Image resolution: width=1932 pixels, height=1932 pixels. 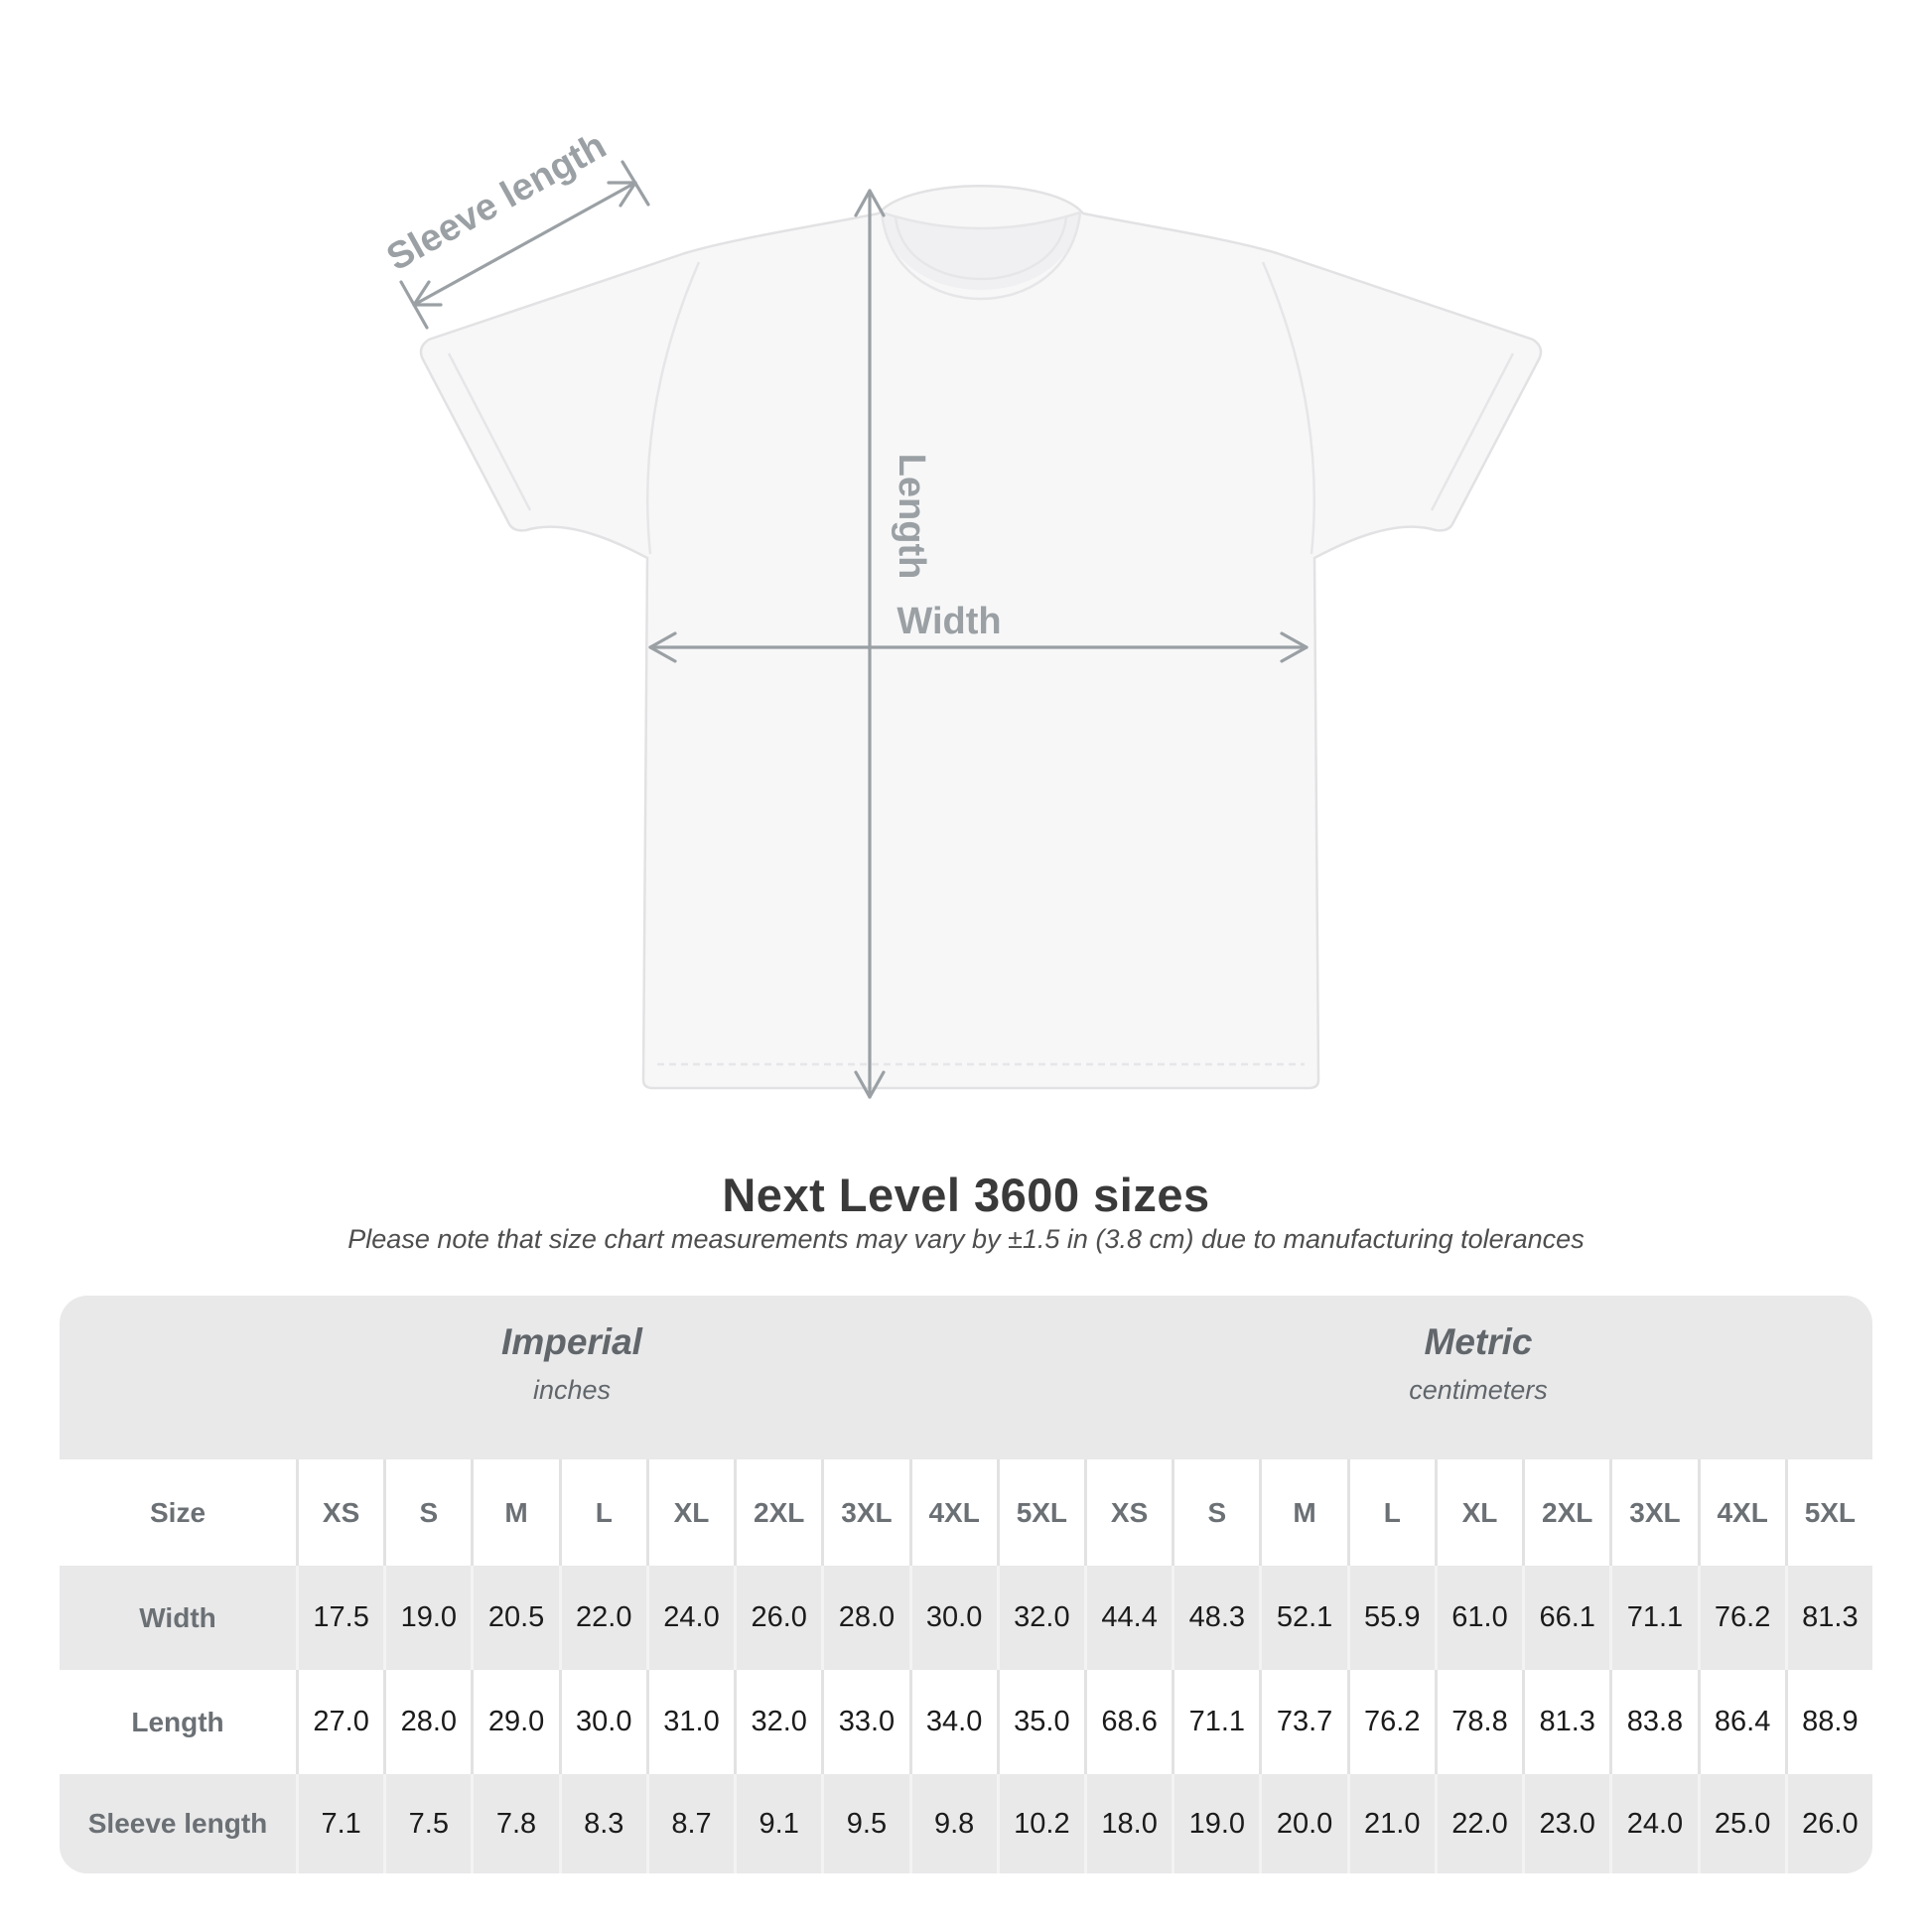 I want to click on table-cell: 55.9, so click(x=1390, y=1618).